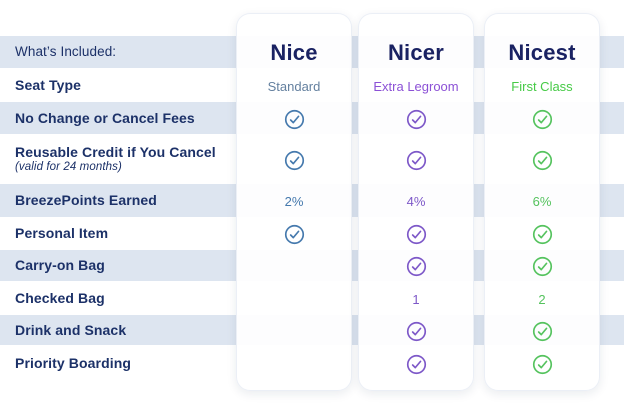 This screenshot has width=624, height=410. I want to click on plan-cell: 6%, so click(542, 201).